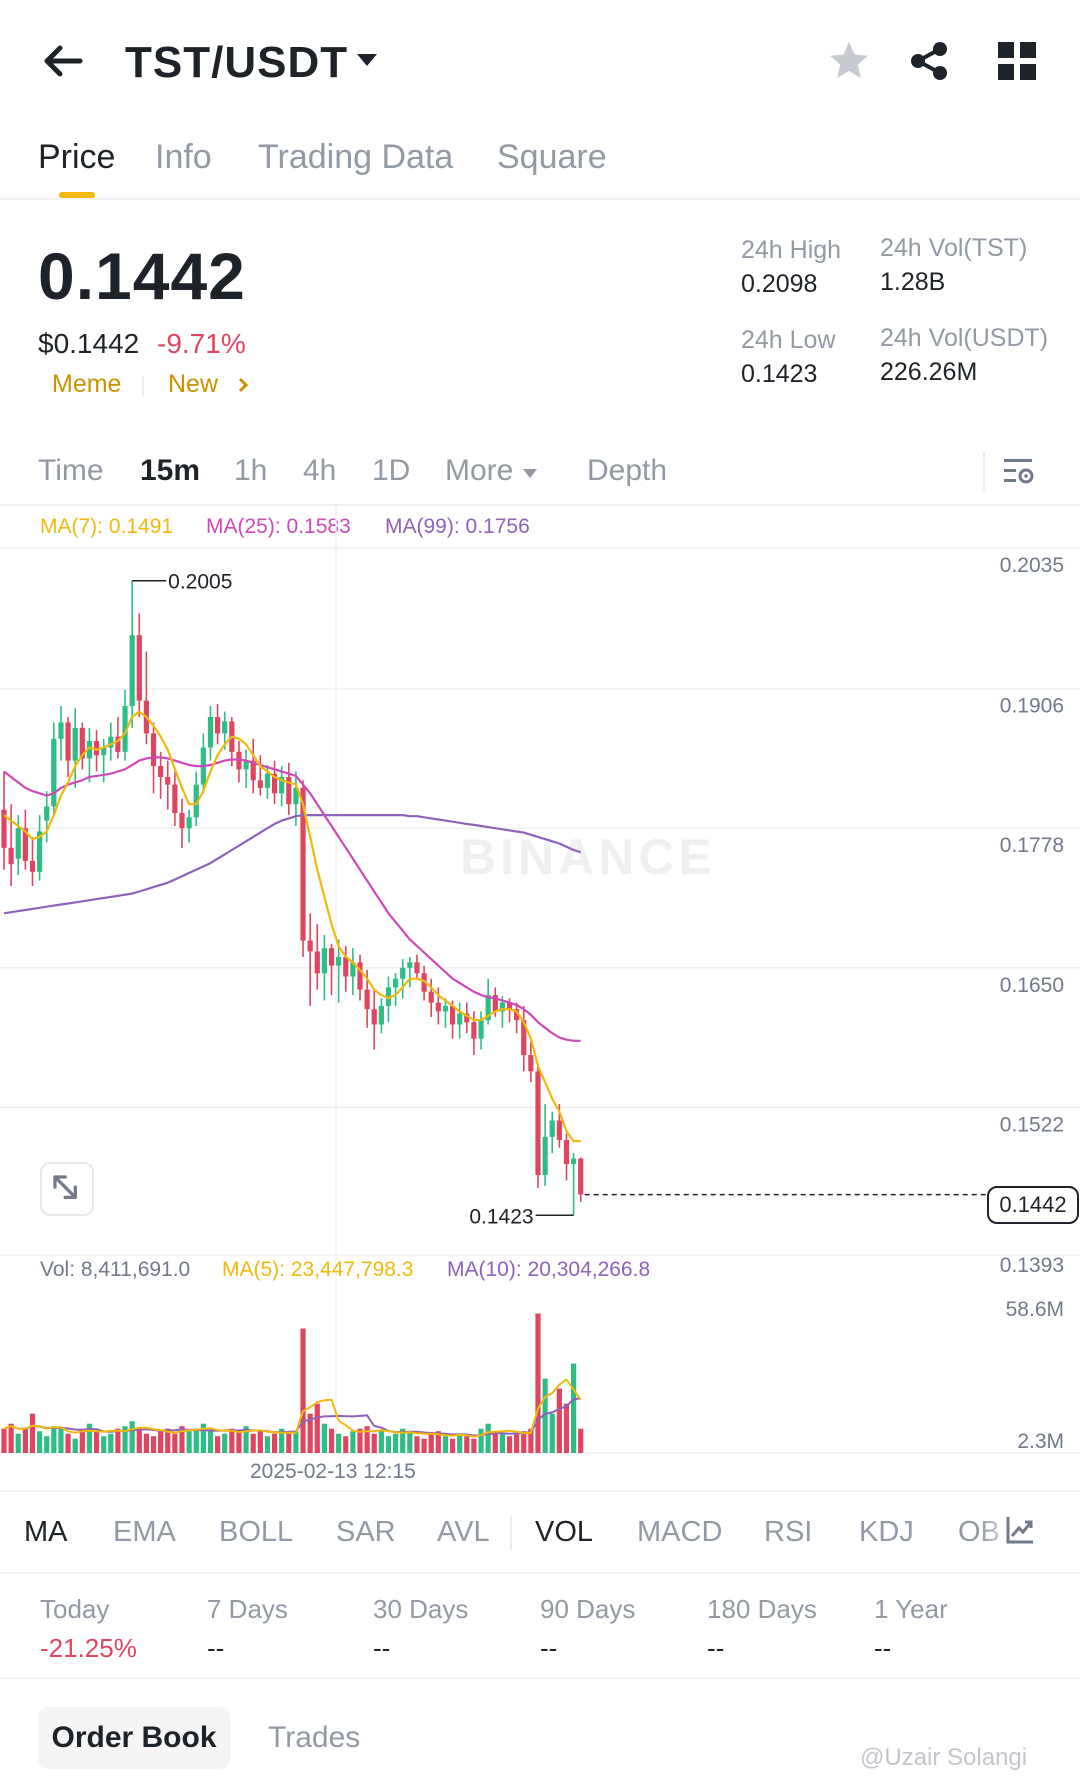 The height and width of the screenshot is (1780, 1080). I want to click on high-marker-label: 0.2005, so click(200, 582).